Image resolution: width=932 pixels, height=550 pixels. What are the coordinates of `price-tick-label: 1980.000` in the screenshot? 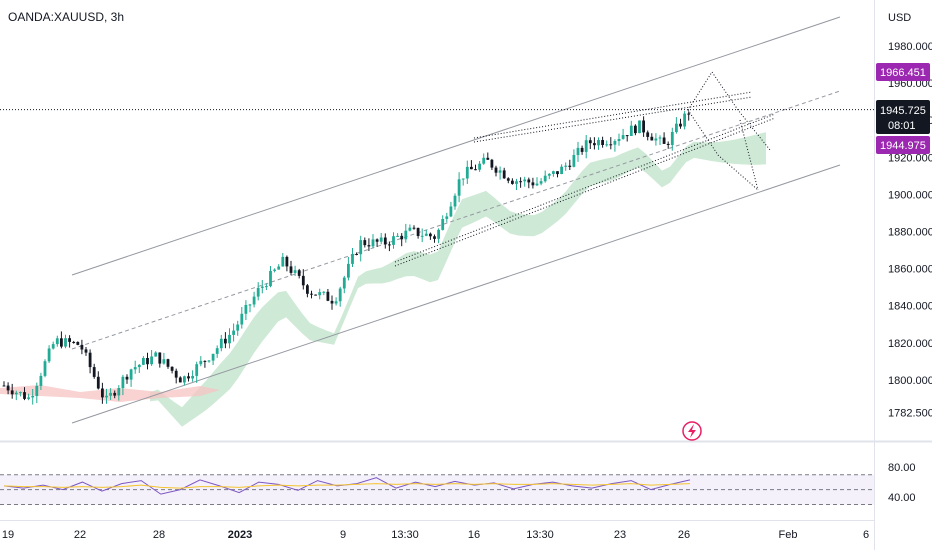 It's located at (910, 47).